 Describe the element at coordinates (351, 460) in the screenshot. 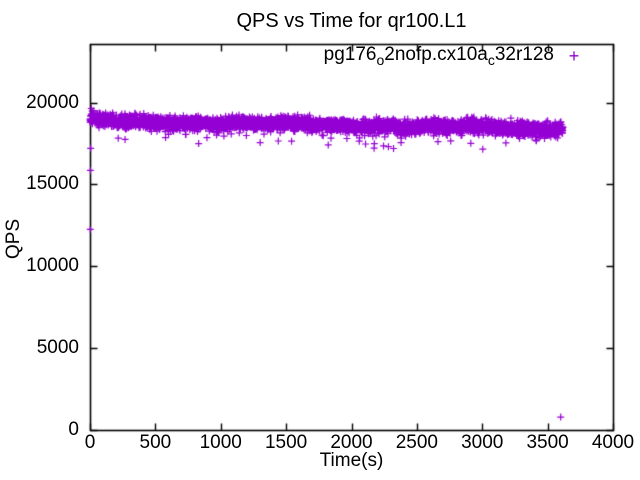

I see `x-axis-title: Time(s)` at that location.